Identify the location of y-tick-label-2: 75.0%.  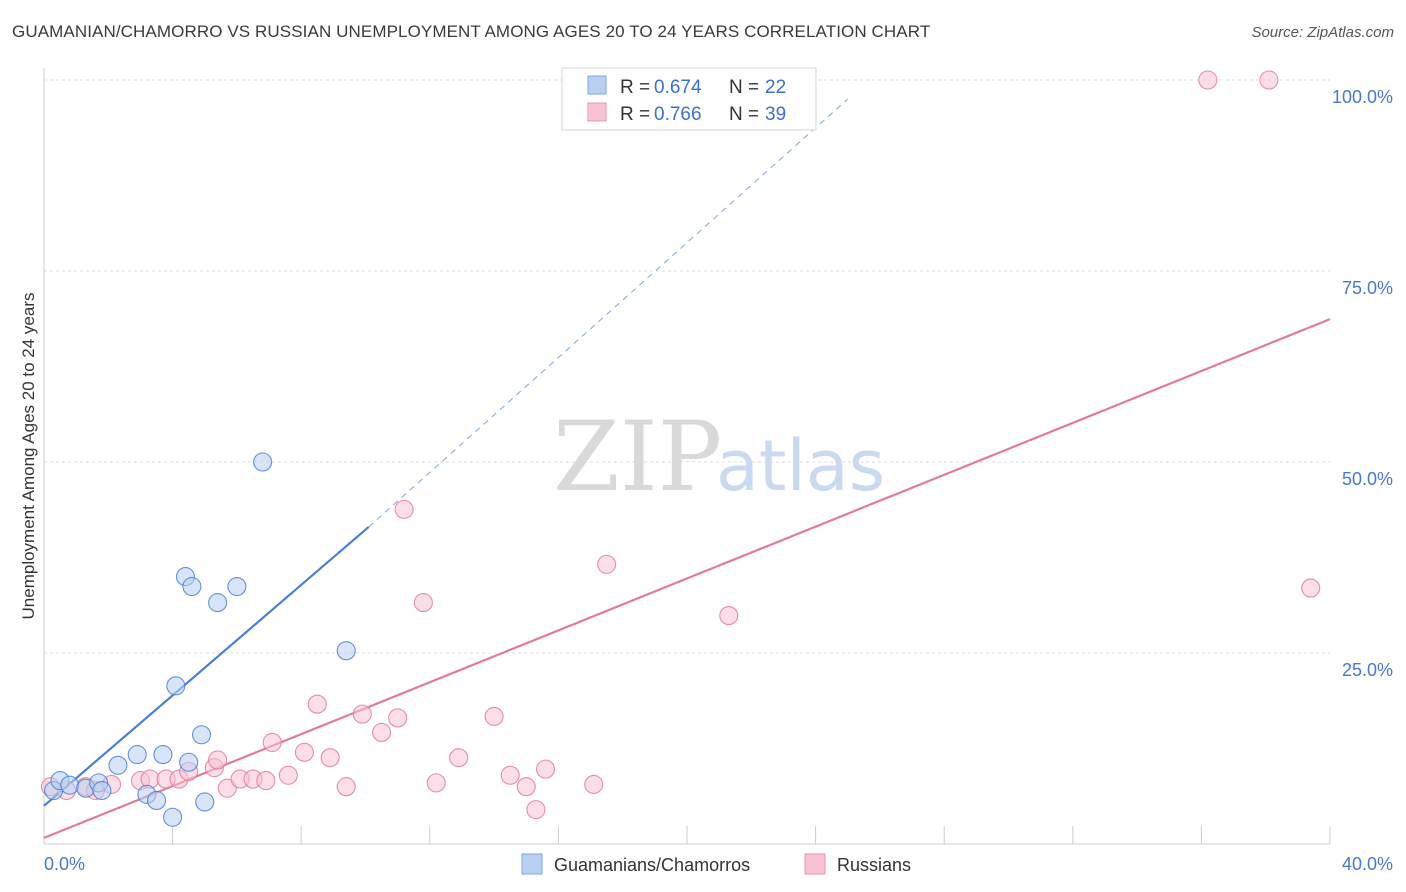
(1367, 288).